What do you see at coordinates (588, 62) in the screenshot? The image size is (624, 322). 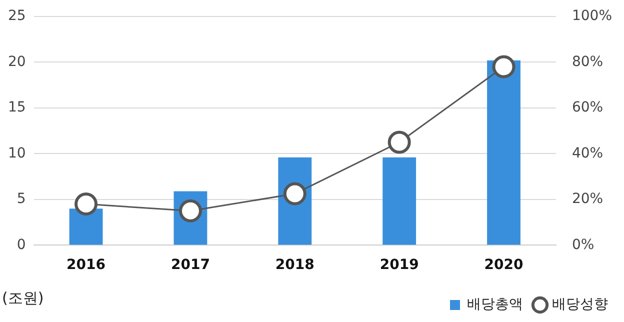 I see `y2-tick-label: 80%` at bounding box center [588, 62].